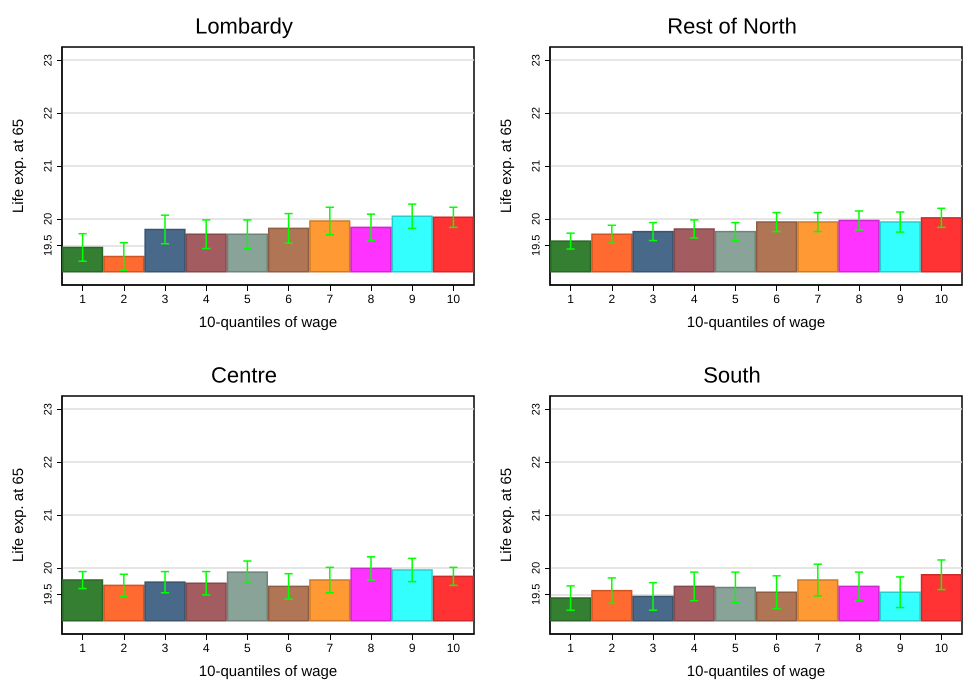  What do you see at coordinates (732, 375) in the screenshot?
I see `chart-title: South` at bounding box center [732, 375].